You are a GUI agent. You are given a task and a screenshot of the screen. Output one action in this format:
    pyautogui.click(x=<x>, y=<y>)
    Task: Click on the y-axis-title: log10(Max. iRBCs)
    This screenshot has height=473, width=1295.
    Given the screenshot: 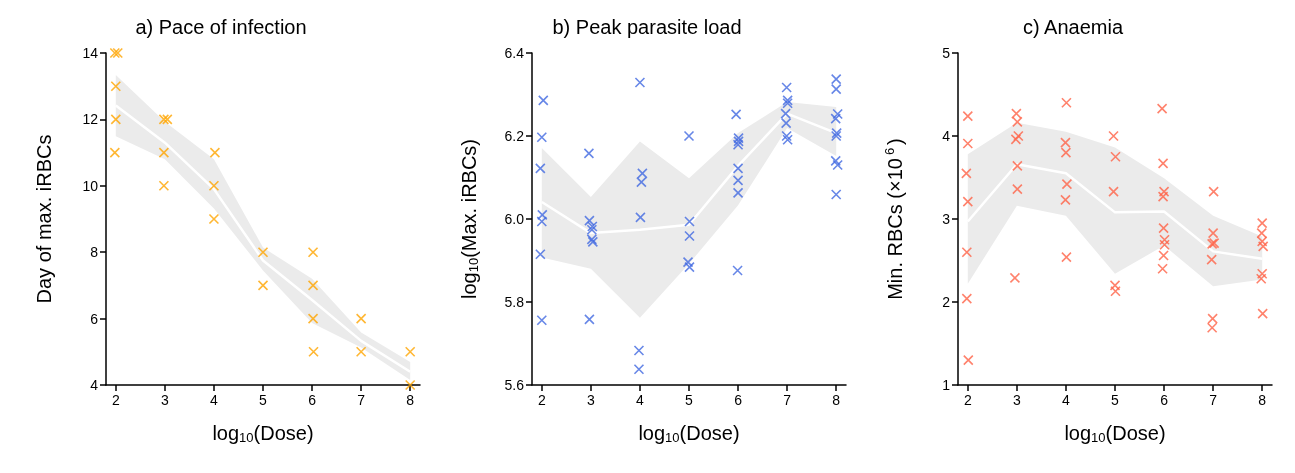 What is the action you would take?
    pyautogui.click(x=469, y=219)
    